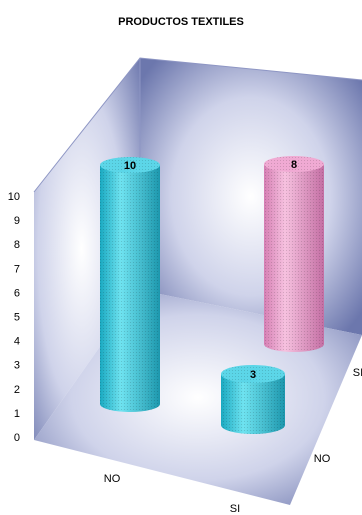 The height and width of the screenshot is (515, 362). Describe the element at coordinates (181, 22) in the screenshot. I see `chart-title: PRODUCTOS TEXTILES` at that location.